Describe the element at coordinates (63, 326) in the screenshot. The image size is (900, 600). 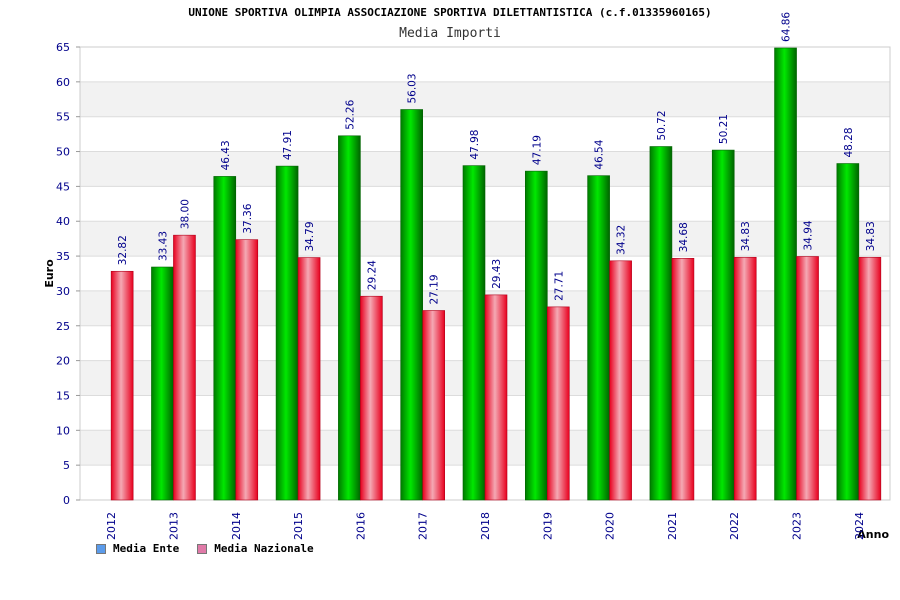
I see `y-tick-label: 25` at that location.